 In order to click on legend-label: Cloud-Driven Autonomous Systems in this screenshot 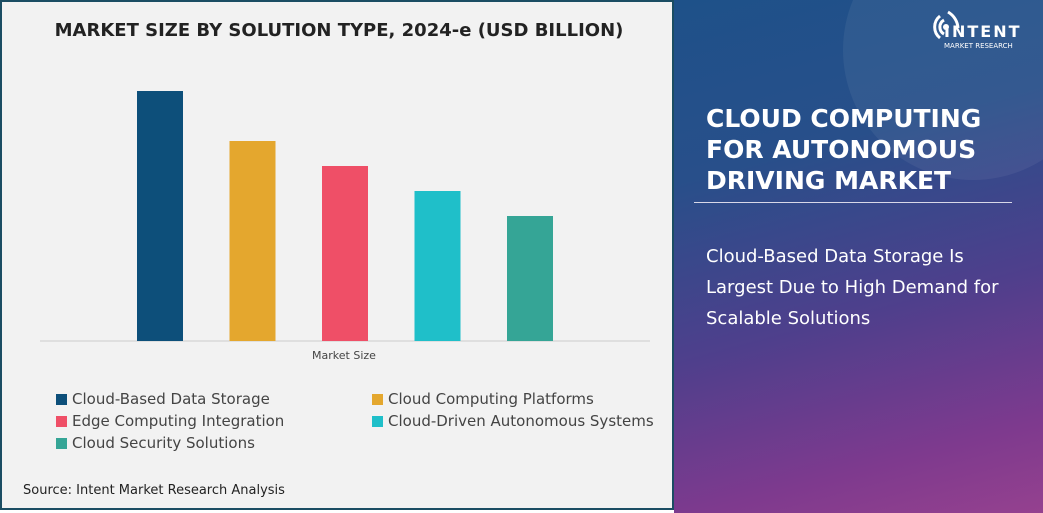, I will do `click(521, 421)`.